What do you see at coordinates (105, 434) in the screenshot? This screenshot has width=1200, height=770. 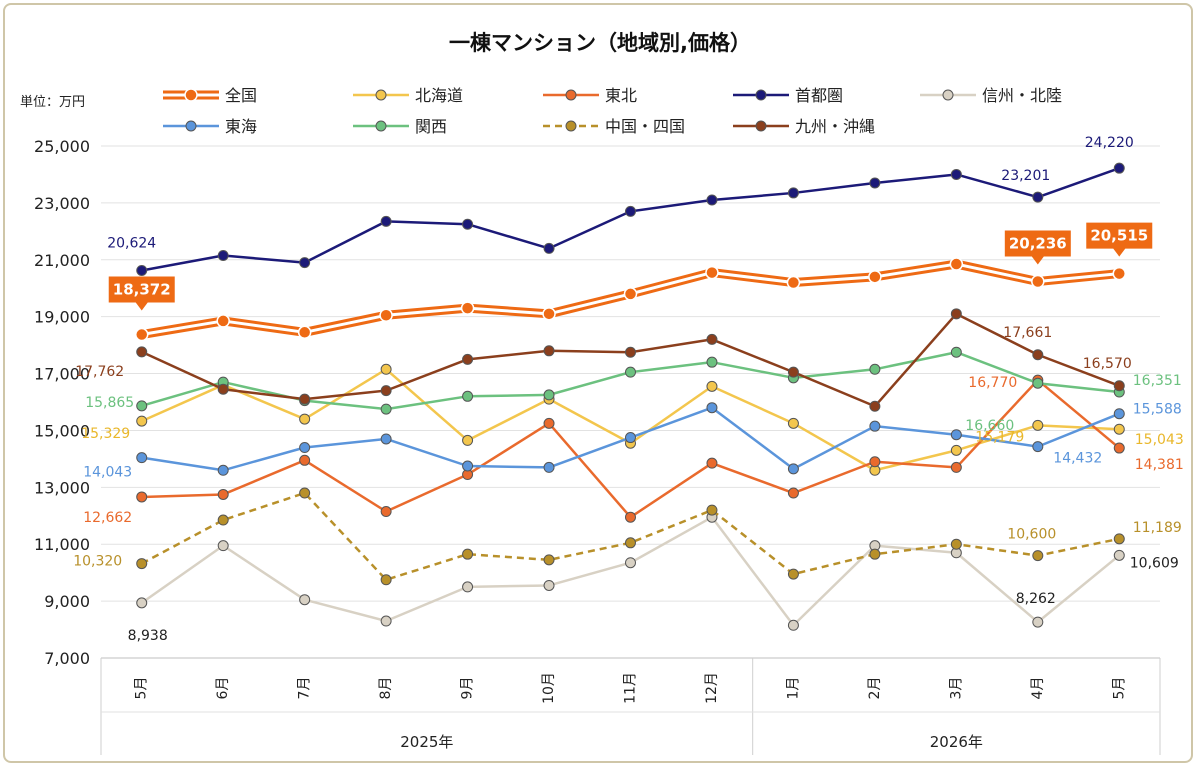 I see `data-label: 15,329` at bounding box center [105, 434].